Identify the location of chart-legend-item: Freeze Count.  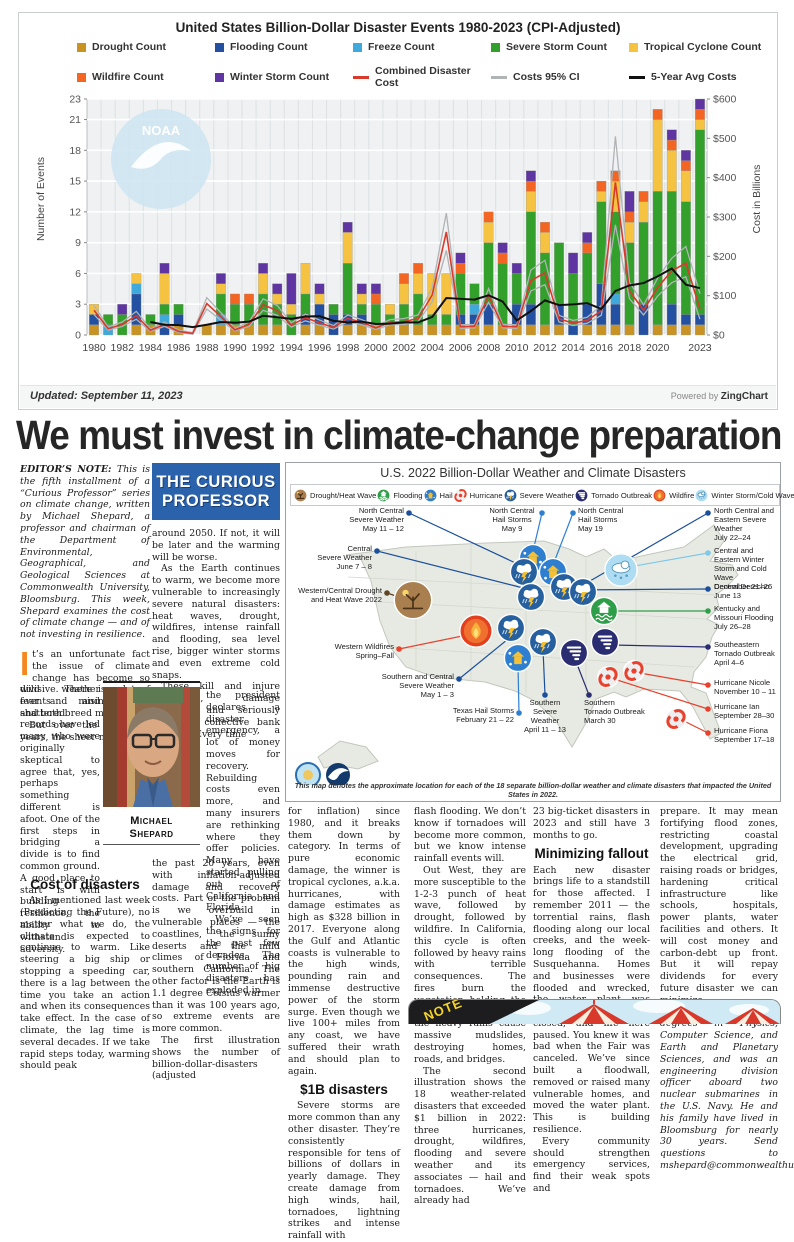
(422, 47).